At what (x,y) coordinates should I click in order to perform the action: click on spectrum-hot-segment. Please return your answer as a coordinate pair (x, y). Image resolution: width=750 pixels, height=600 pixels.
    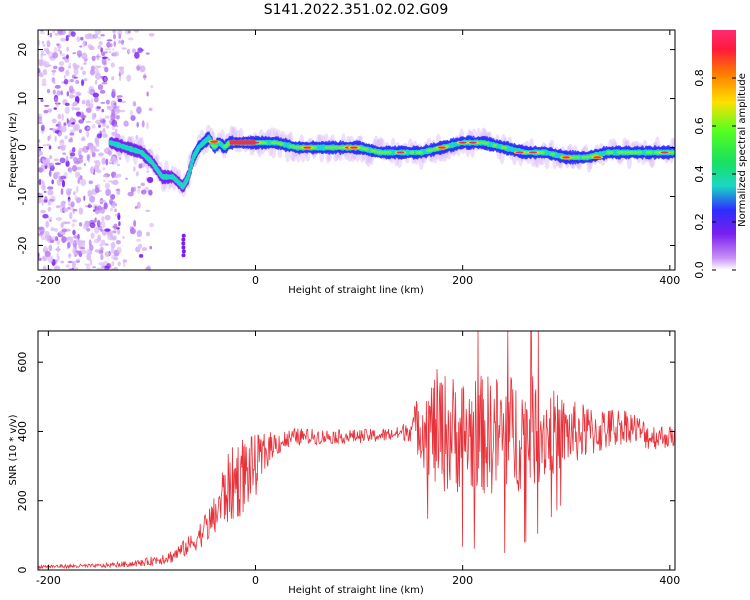
    Looking at the image, I should click on (242, 142).